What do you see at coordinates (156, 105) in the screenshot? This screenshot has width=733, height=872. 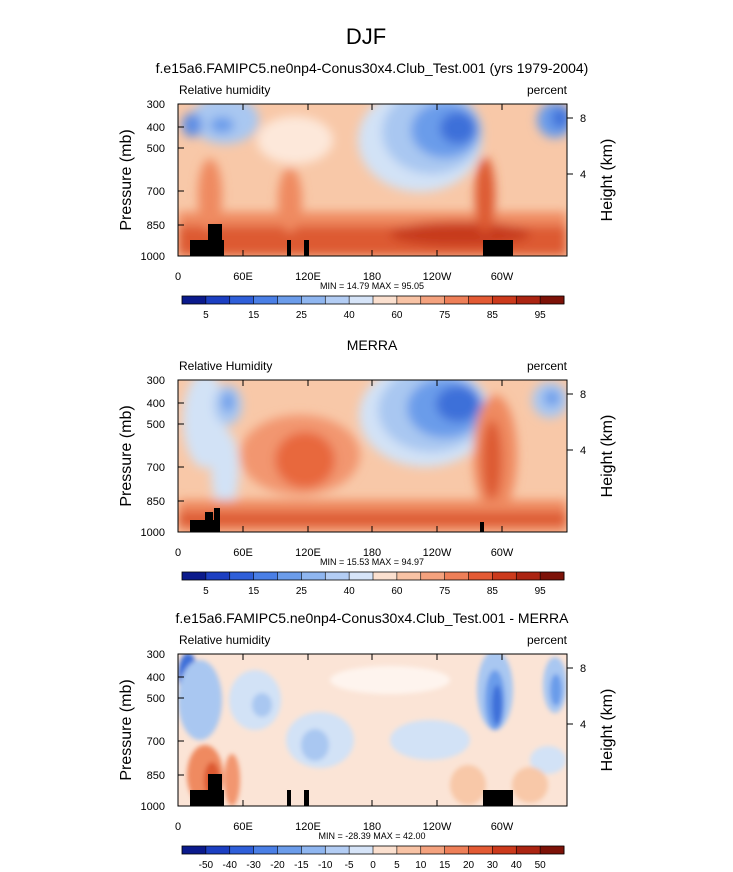 I see `y-tick-label: 300` at bounding box center [156, 105].